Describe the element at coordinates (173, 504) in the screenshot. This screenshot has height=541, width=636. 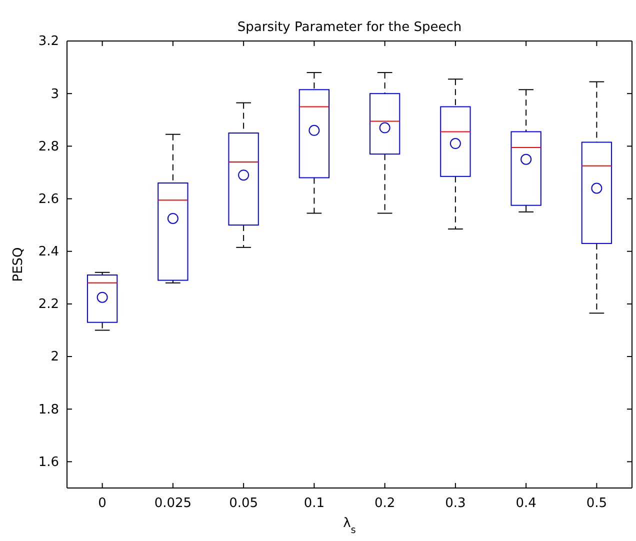
I see `x-tick-label: 0.025` at that location.